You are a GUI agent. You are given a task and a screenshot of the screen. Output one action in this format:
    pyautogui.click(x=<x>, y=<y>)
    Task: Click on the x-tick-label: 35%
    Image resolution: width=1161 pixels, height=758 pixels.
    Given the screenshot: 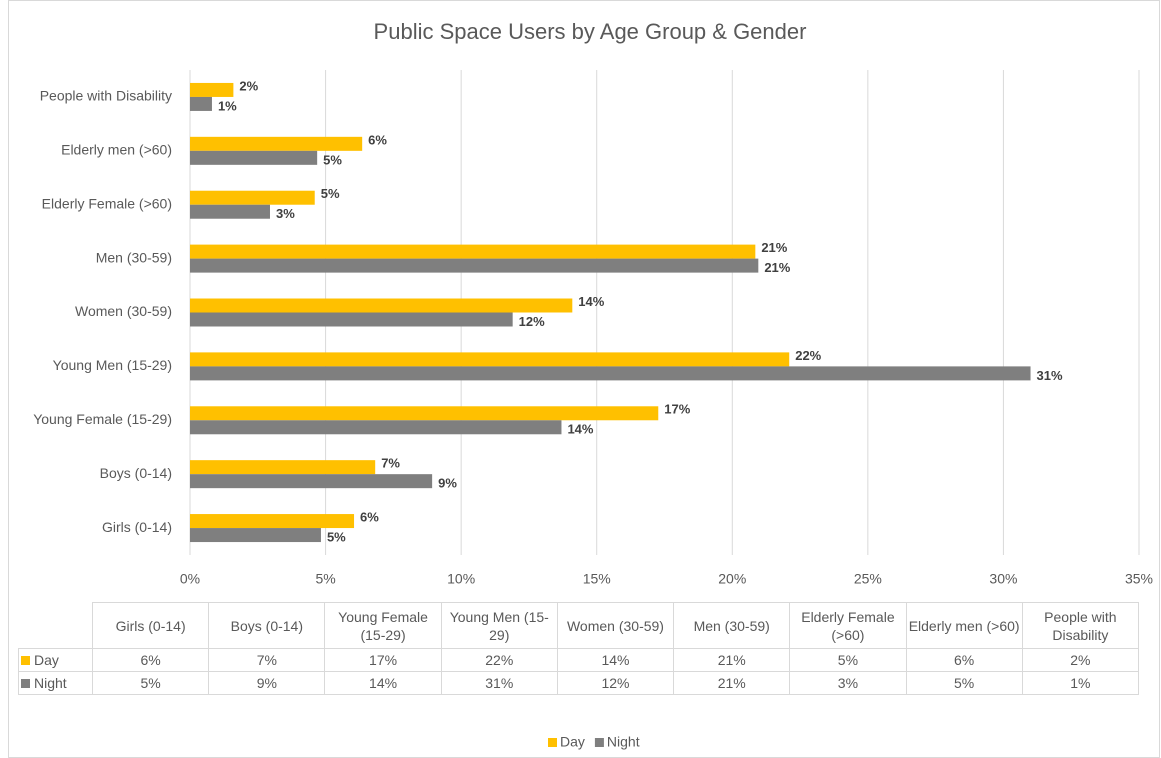 What is the action you would take?
    pyautogui.click(x=1139, y=579)
    